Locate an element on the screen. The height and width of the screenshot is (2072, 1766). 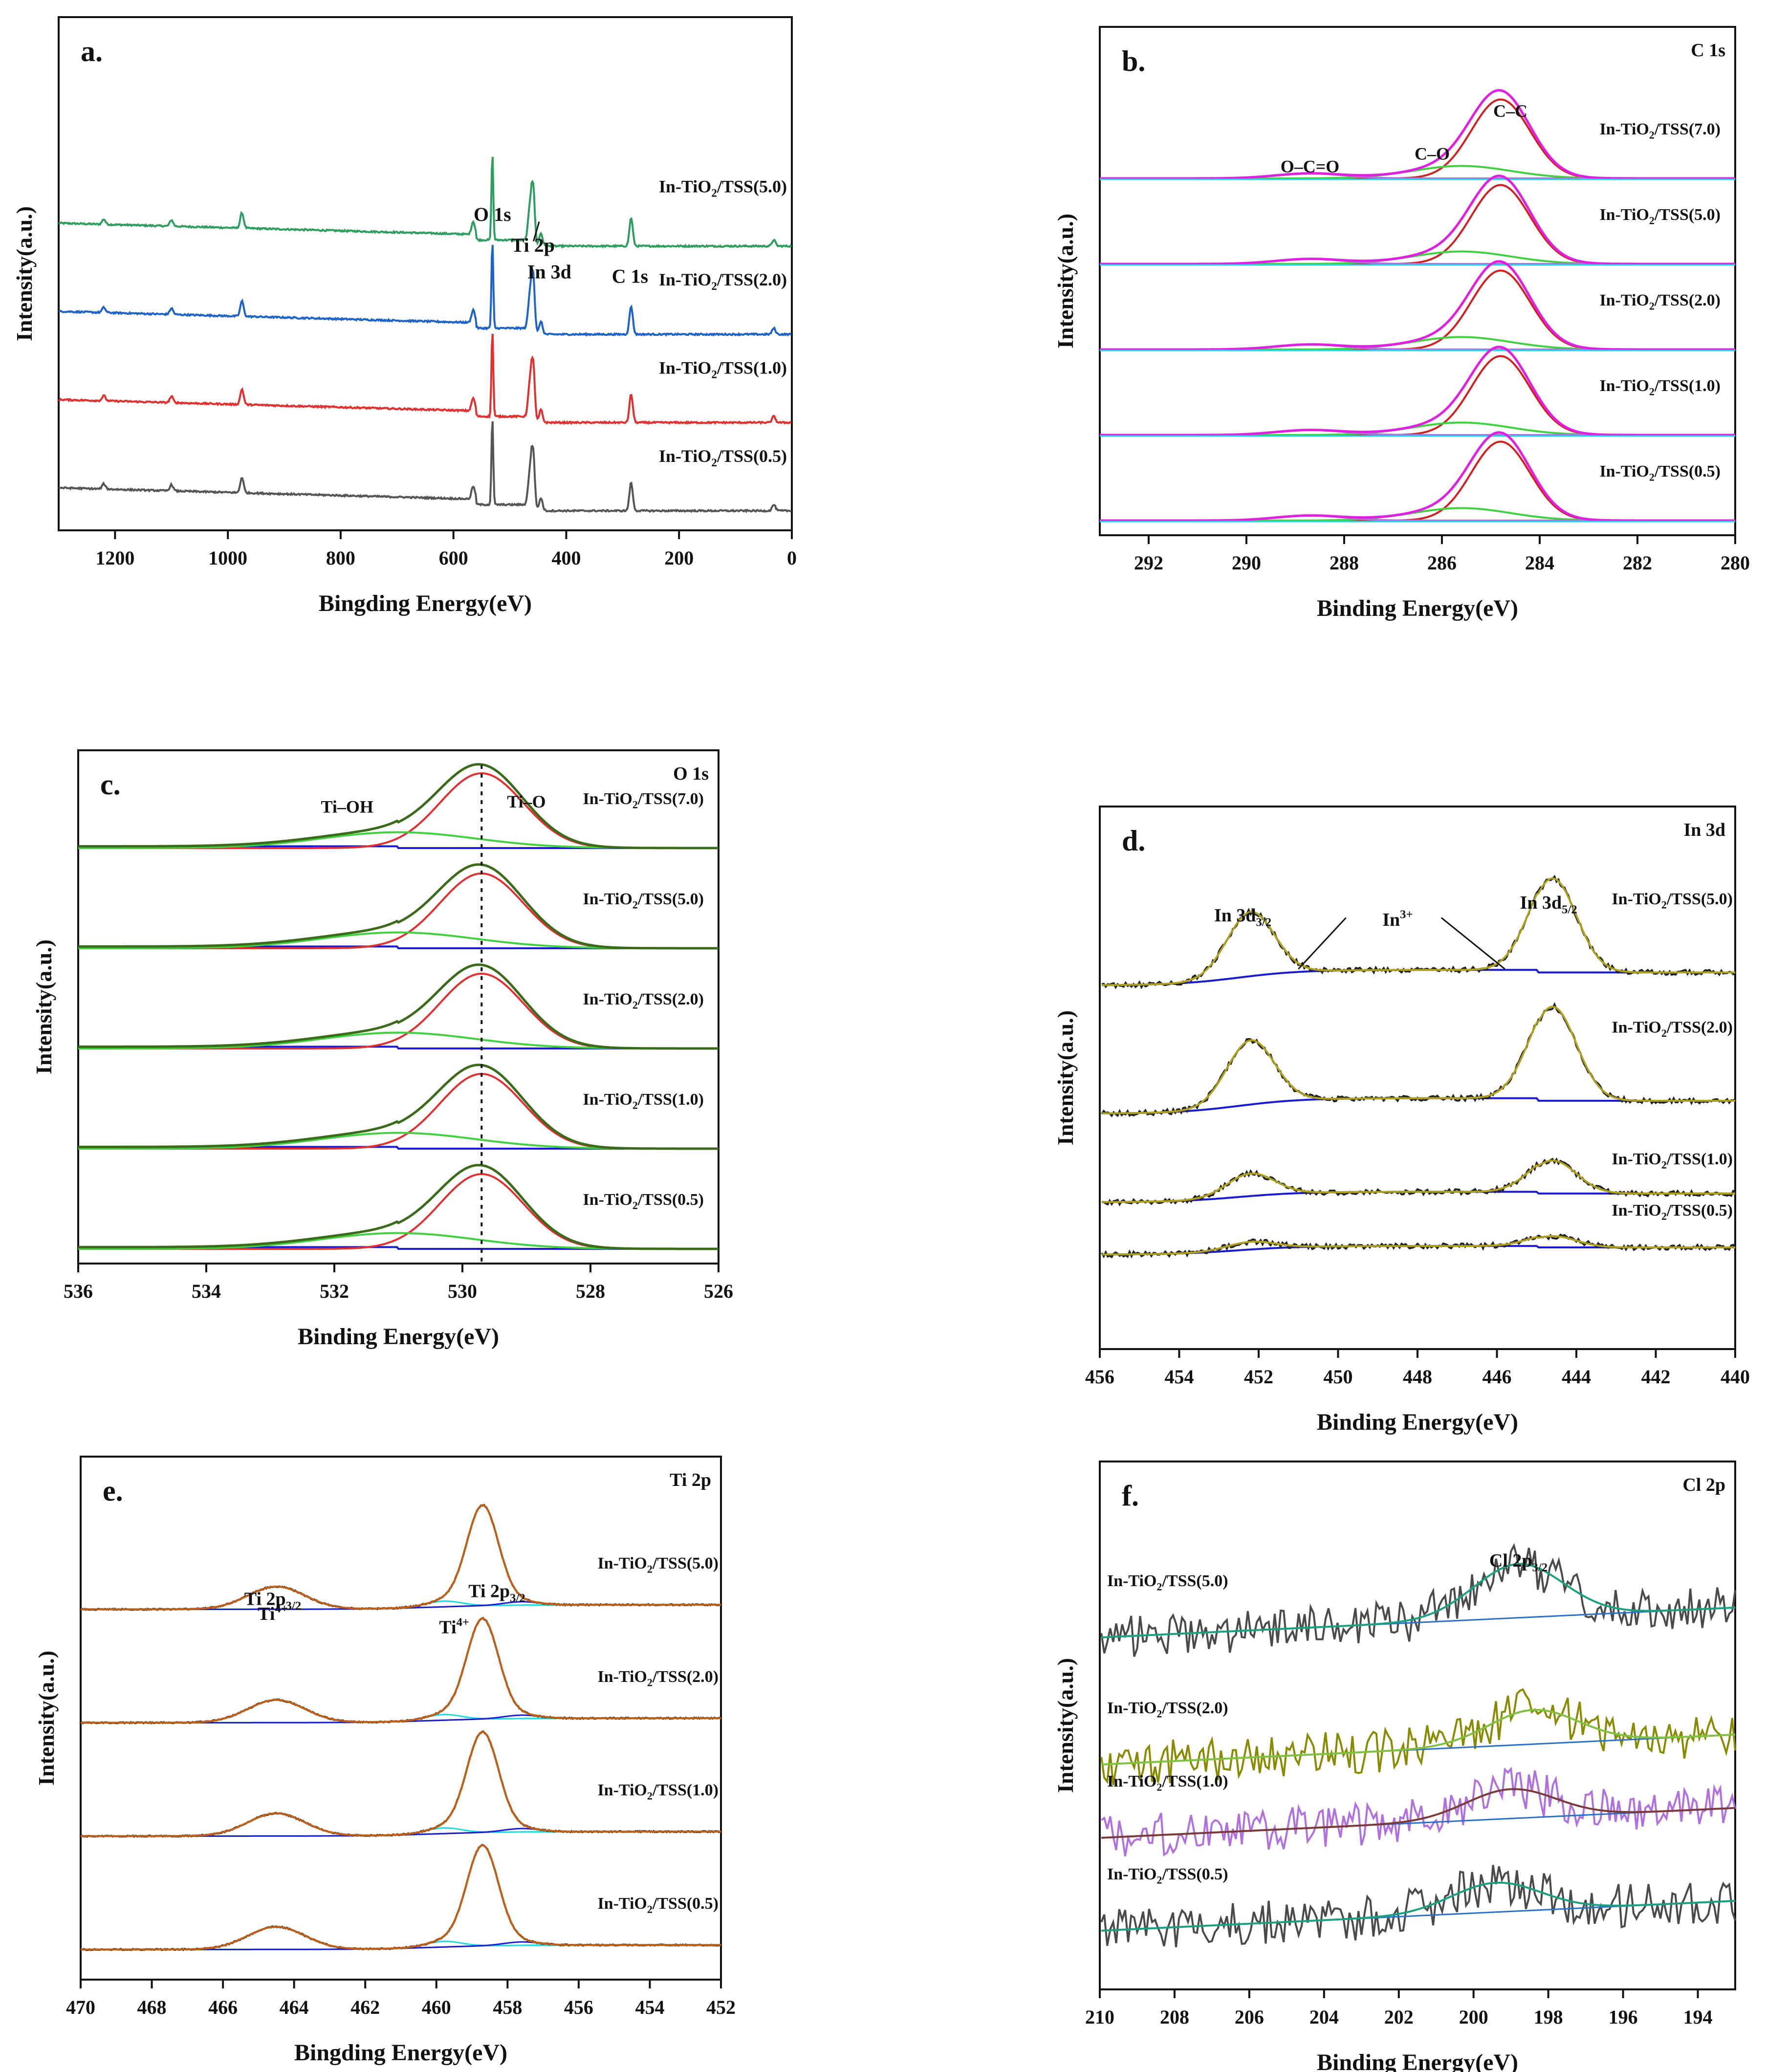
x-tick-label: 468 is located at coordinates (152, 2007).